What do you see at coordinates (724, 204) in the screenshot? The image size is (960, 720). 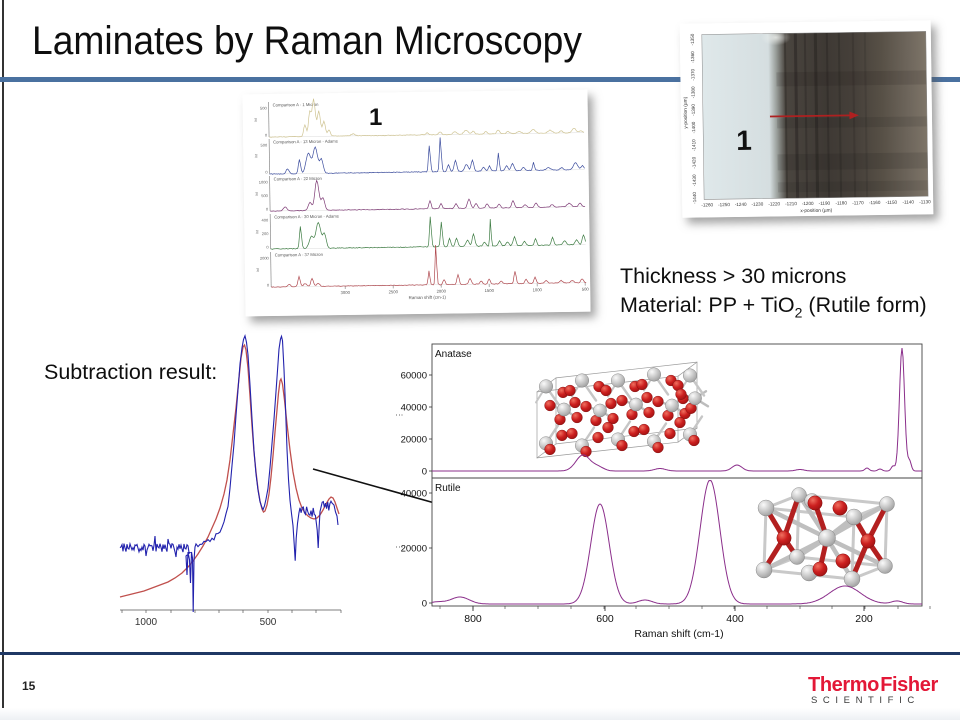 I see `svg-text: -1250` at bounding box center [724, 204].